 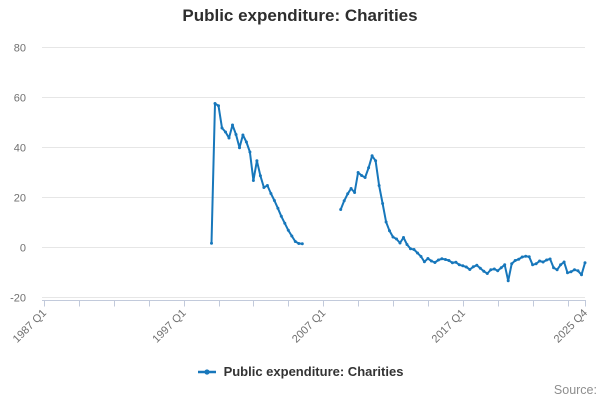 What do you see at coordinates (30, 326) in the screenshot?
I see `x-tick-label: 1987 Q1` at bounding box center [30, 326].